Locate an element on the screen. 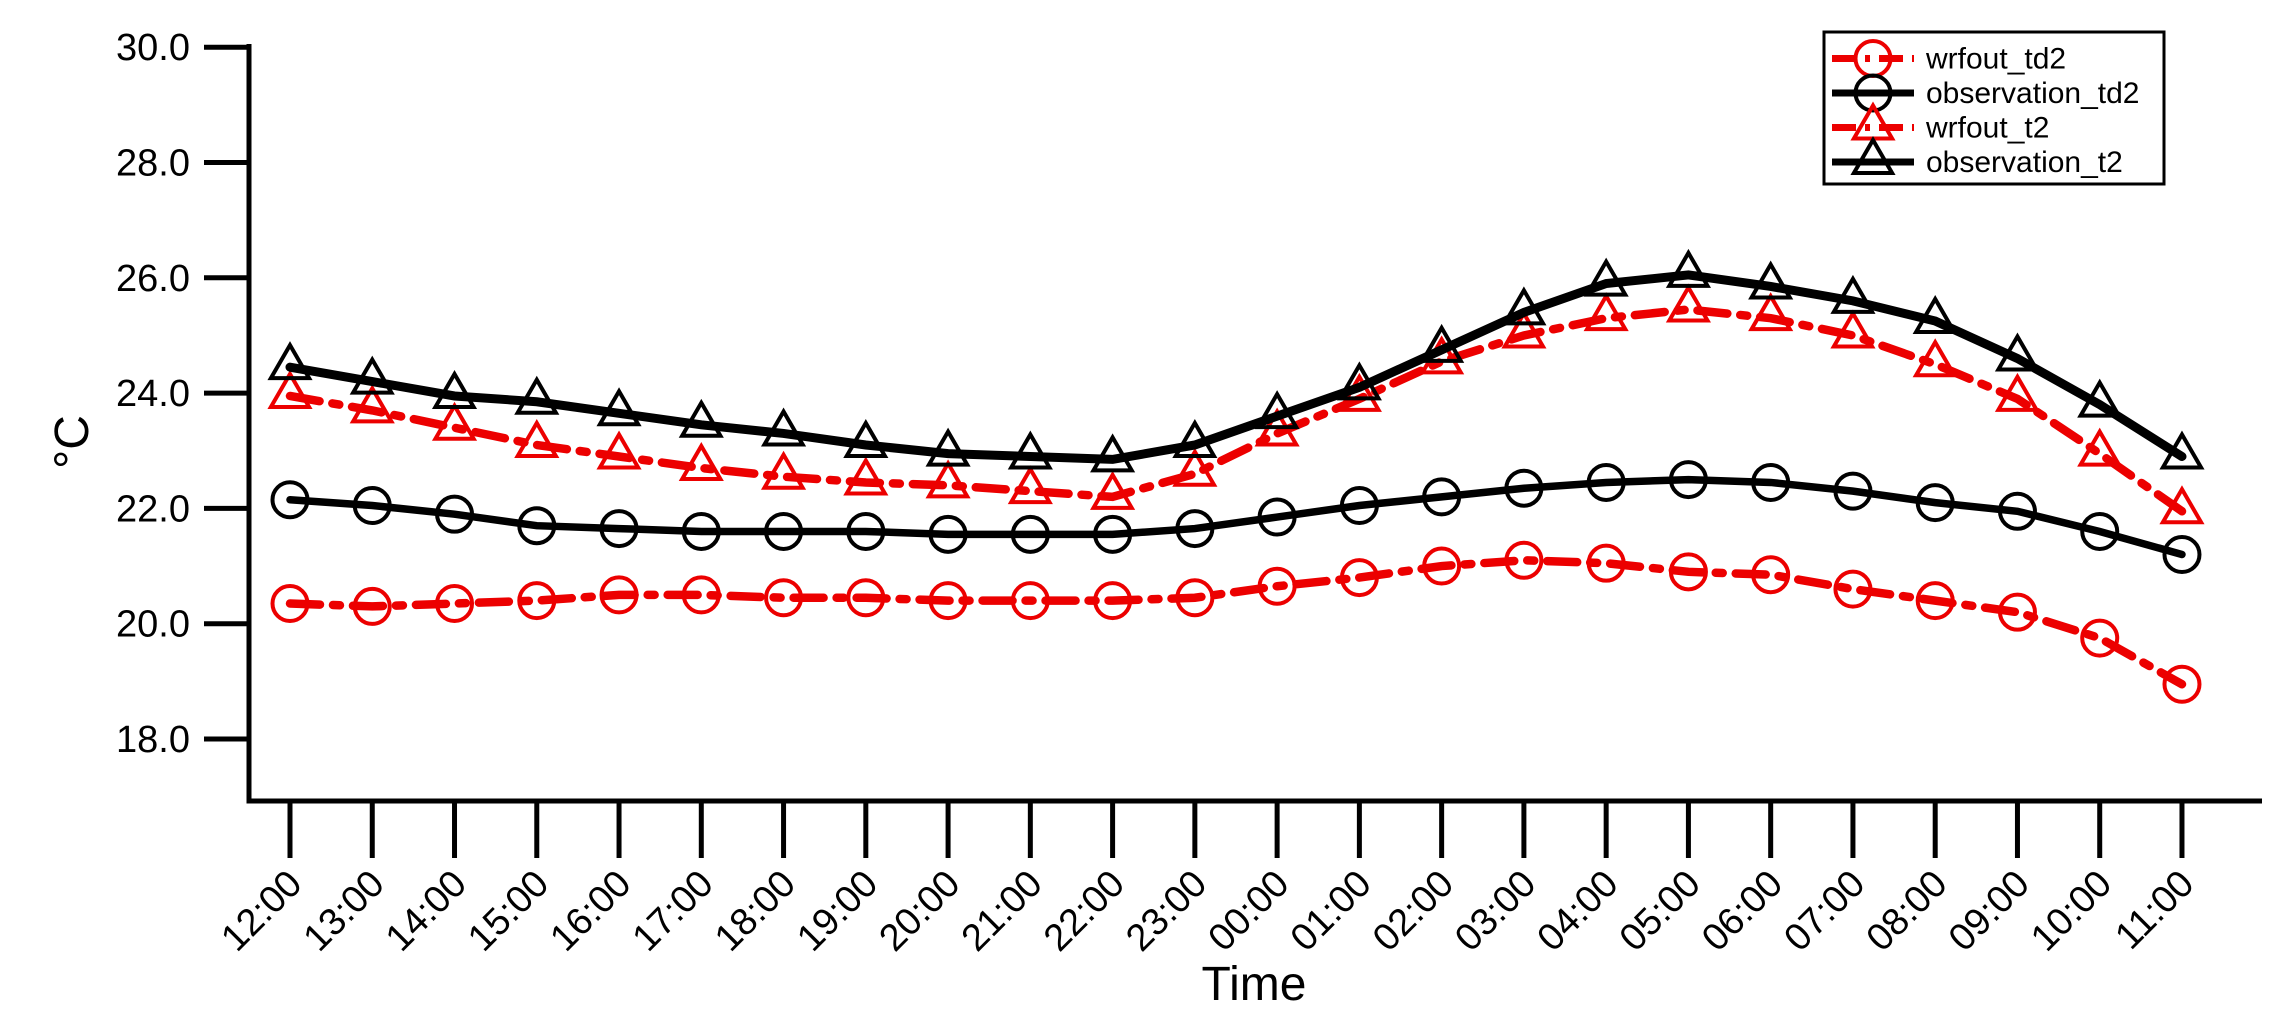 The width and height of the screenshot is (2278, 1030). y-tick-label: 18.0 is located at coordinates (153, 740).